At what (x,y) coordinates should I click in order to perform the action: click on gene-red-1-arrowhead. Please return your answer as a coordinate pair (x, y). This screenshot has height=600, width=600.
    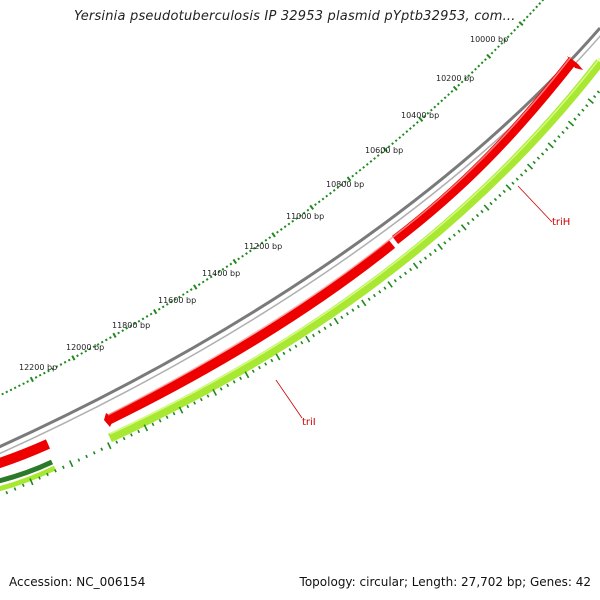
    Looking at the image, I should click on (575, 63).